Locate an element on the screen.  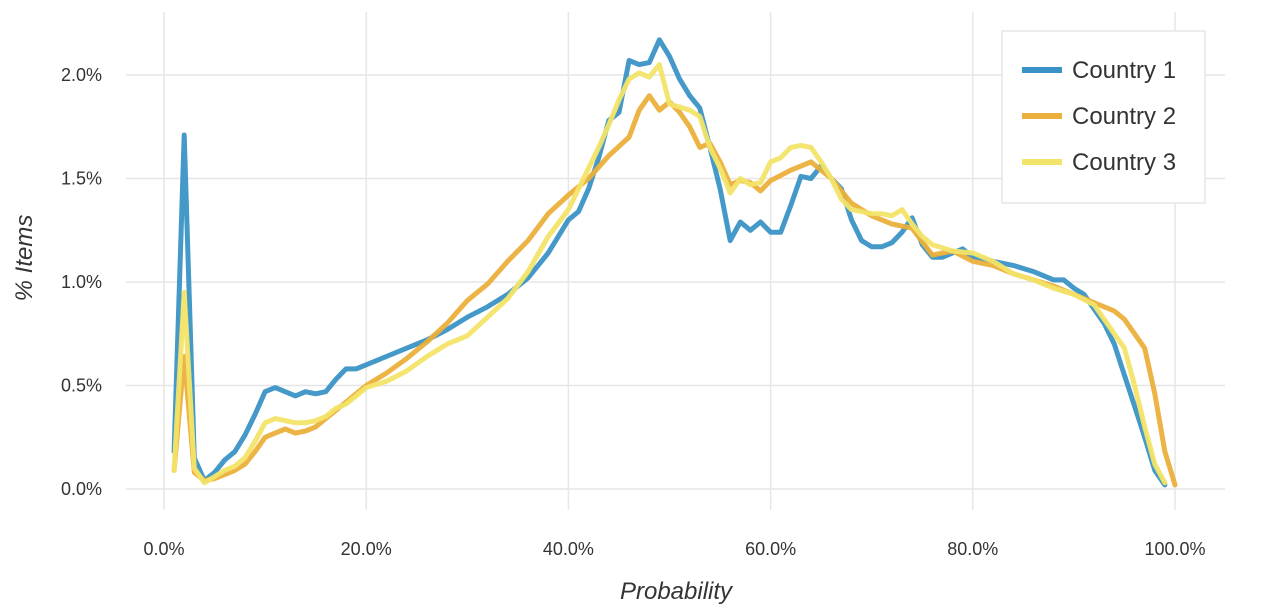
y-axis-title: % Items is located at coordinates (24, 258).